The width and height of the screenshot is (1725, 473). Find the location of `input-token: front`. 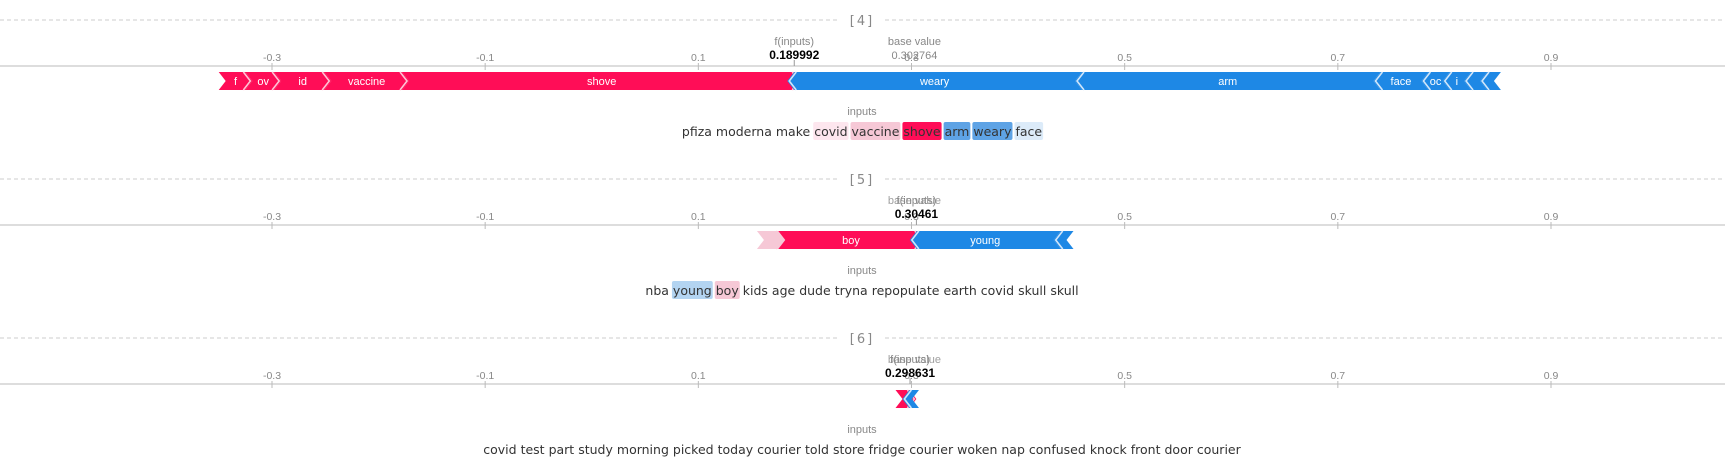

input-token: front is located at coordinates (1146, 449).